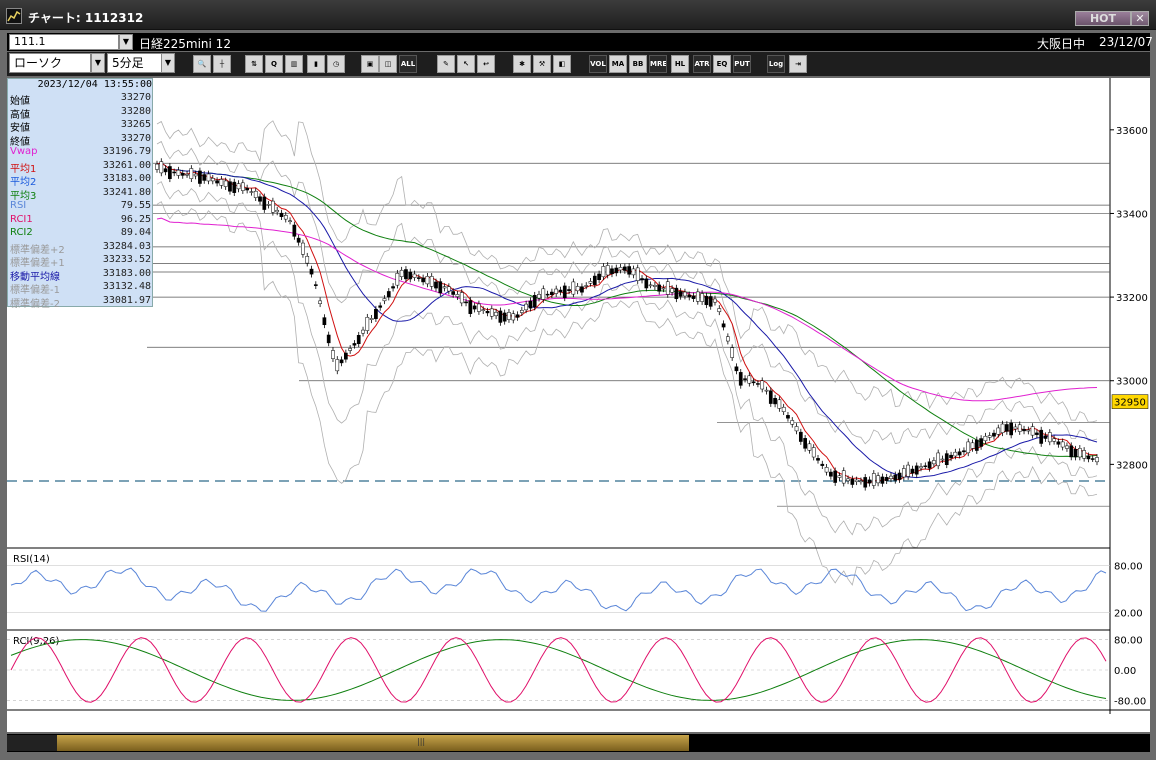 This screenshot has height=760, width=1156. What do you see at coordinates (222, 64) in the screenshot?
I see `cursor-button: ┼` at bounding box center [222, 64].